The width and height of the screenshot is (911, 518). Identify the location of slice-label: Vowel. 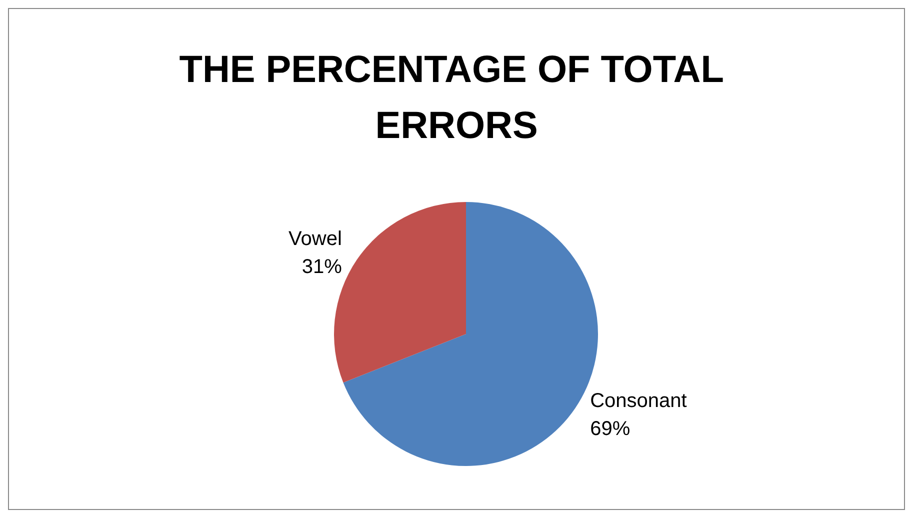
(315, 239).